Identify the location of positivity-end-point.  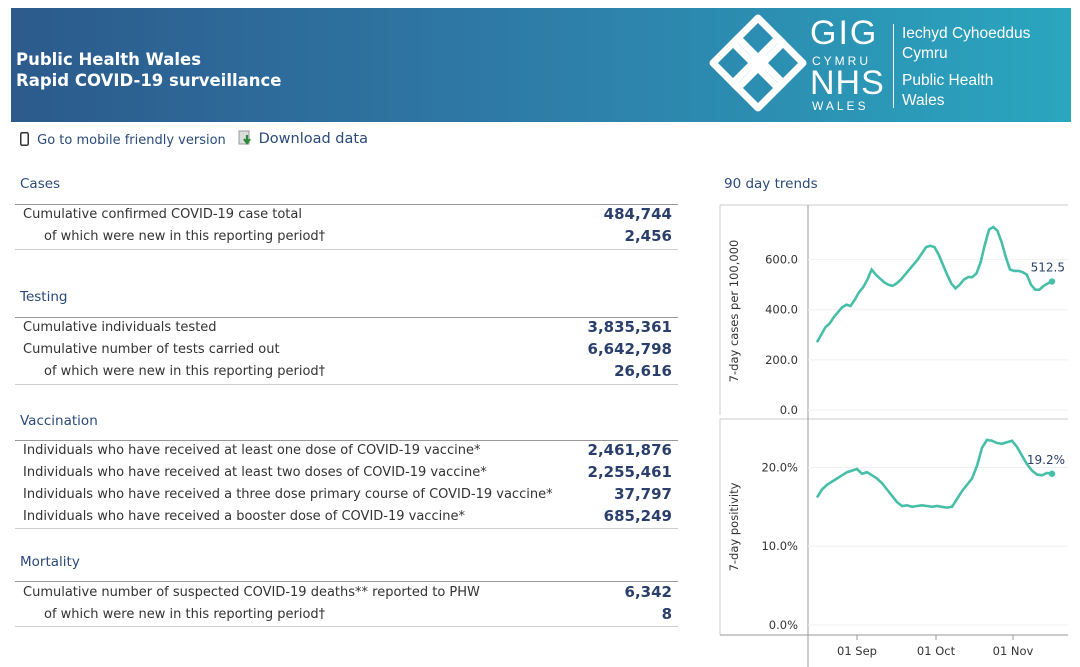
(1052, 473).